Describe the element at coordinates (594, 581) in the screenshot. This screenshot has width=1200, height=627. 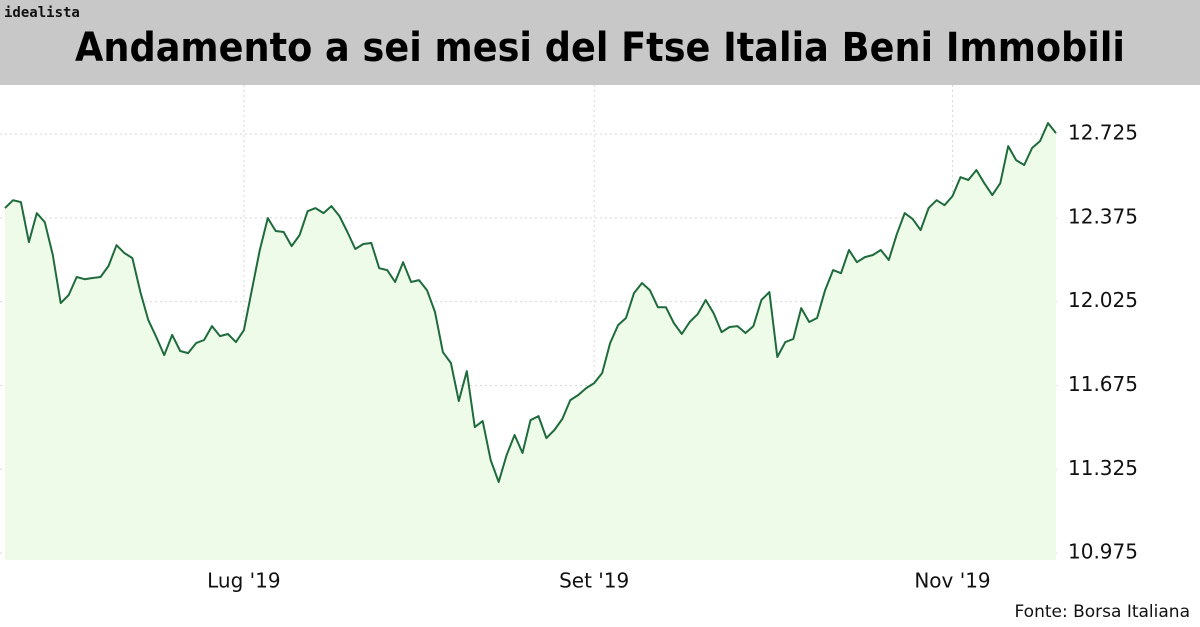
I see `x-tick-label: Set '19` at that location.